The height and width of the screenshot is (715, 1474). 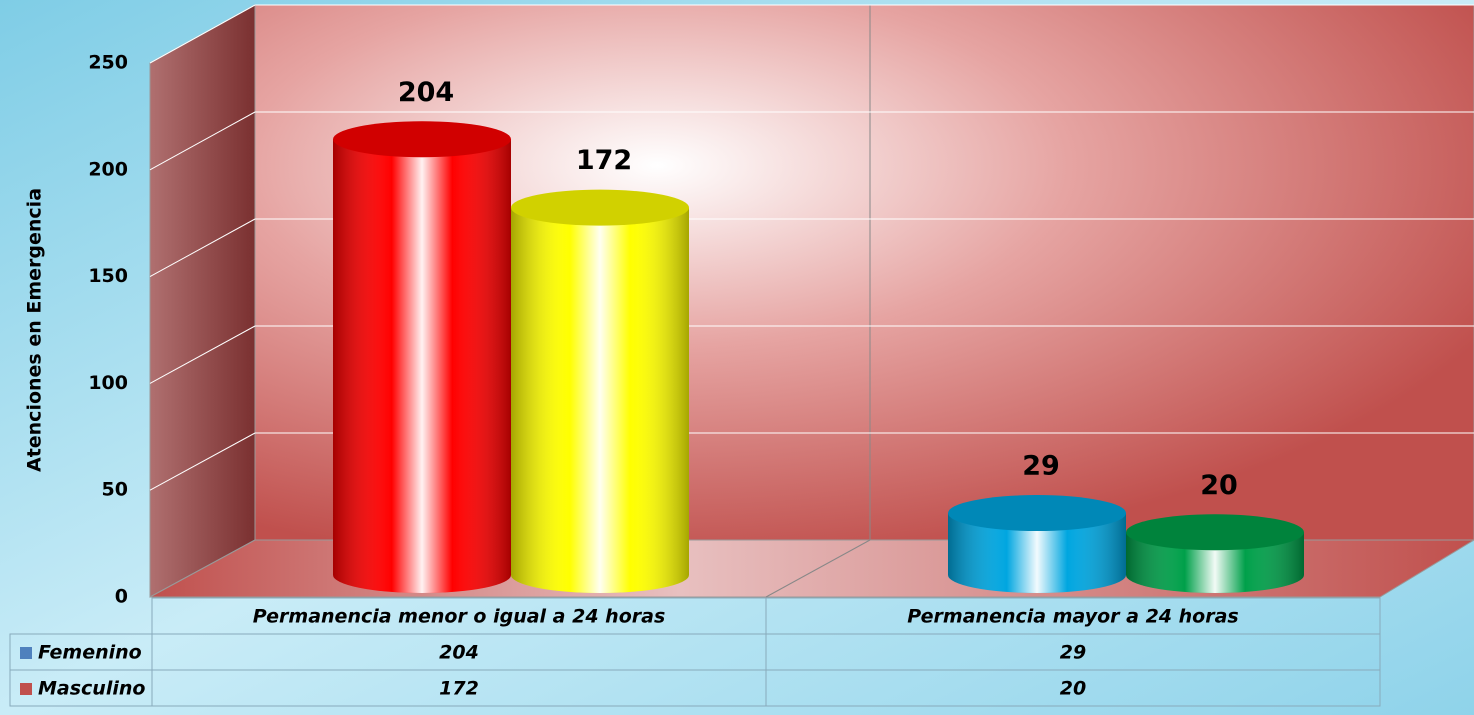 I want to click on table-value: 29, so click(x=1073, y=653).